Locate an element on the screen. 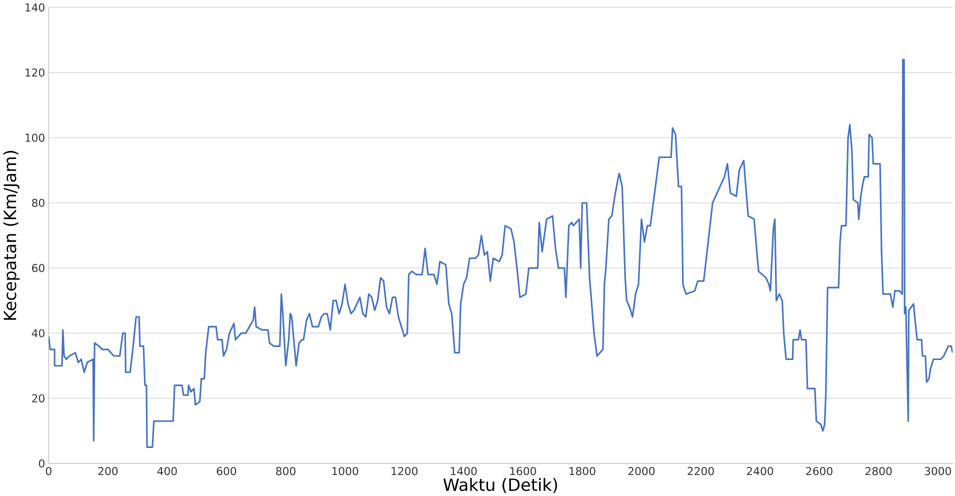 The width and height of the screenshot is (955, 496). y-tick-label: 80 is located at coordinates (38, 202).